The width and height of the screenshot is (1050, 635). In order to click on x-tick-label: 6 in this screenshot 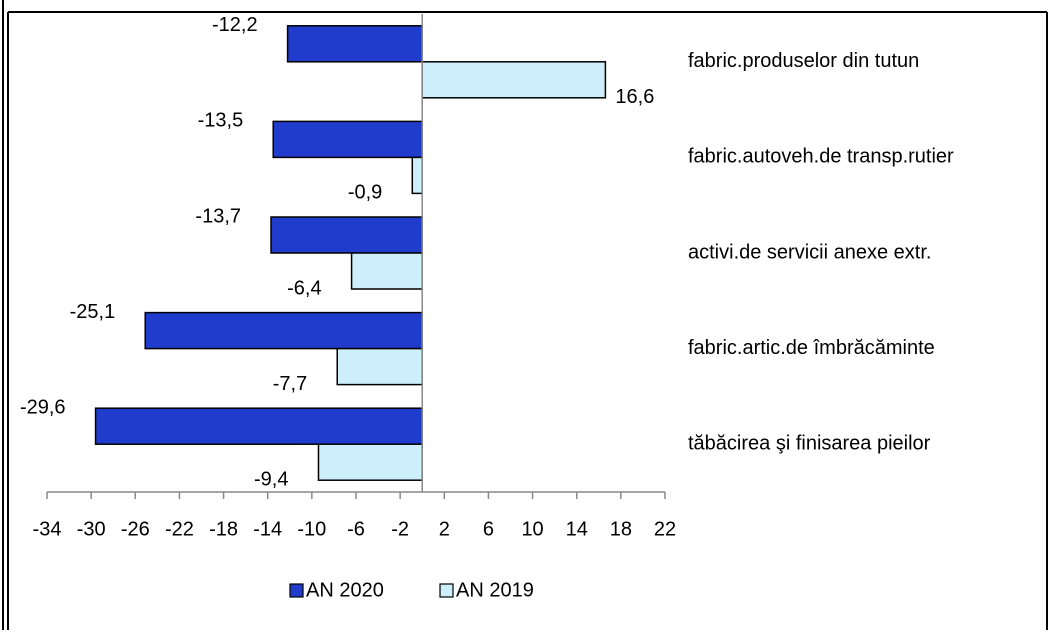, I will do `click(488, 529)`.